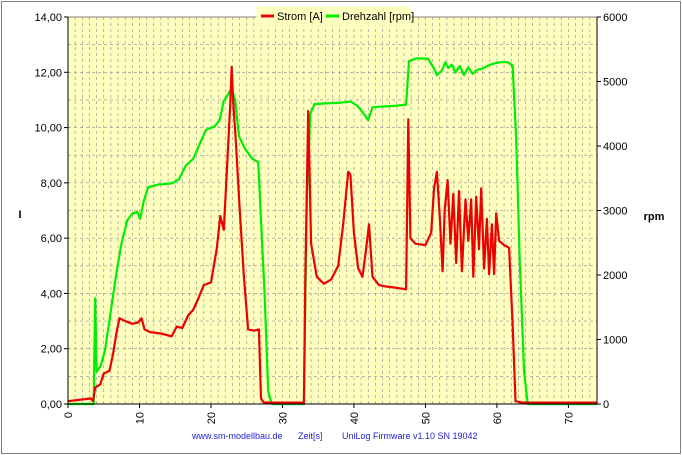 The image size is (682, 455). What do you see at coordinates (615, 83) in the screenshot?
I see `y-right-tick-label: 5000` at bounding box center [615, 83].